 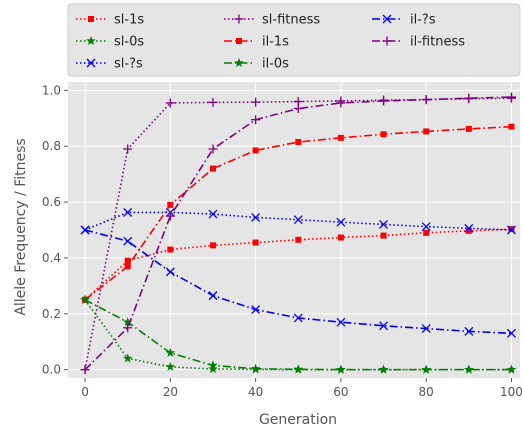 I want to click on legend-label: il-fitness, so click(x=437, y=42).